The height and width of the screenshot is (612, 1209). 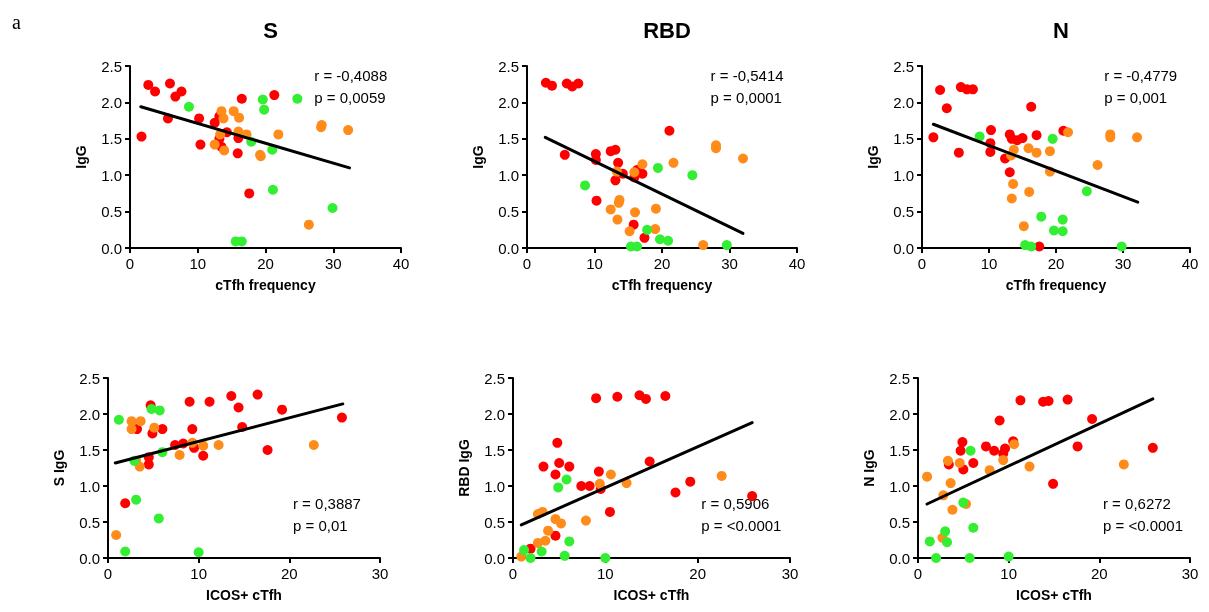 I want to click on y-tick-label: 0.5, so click(x=899, y=522).